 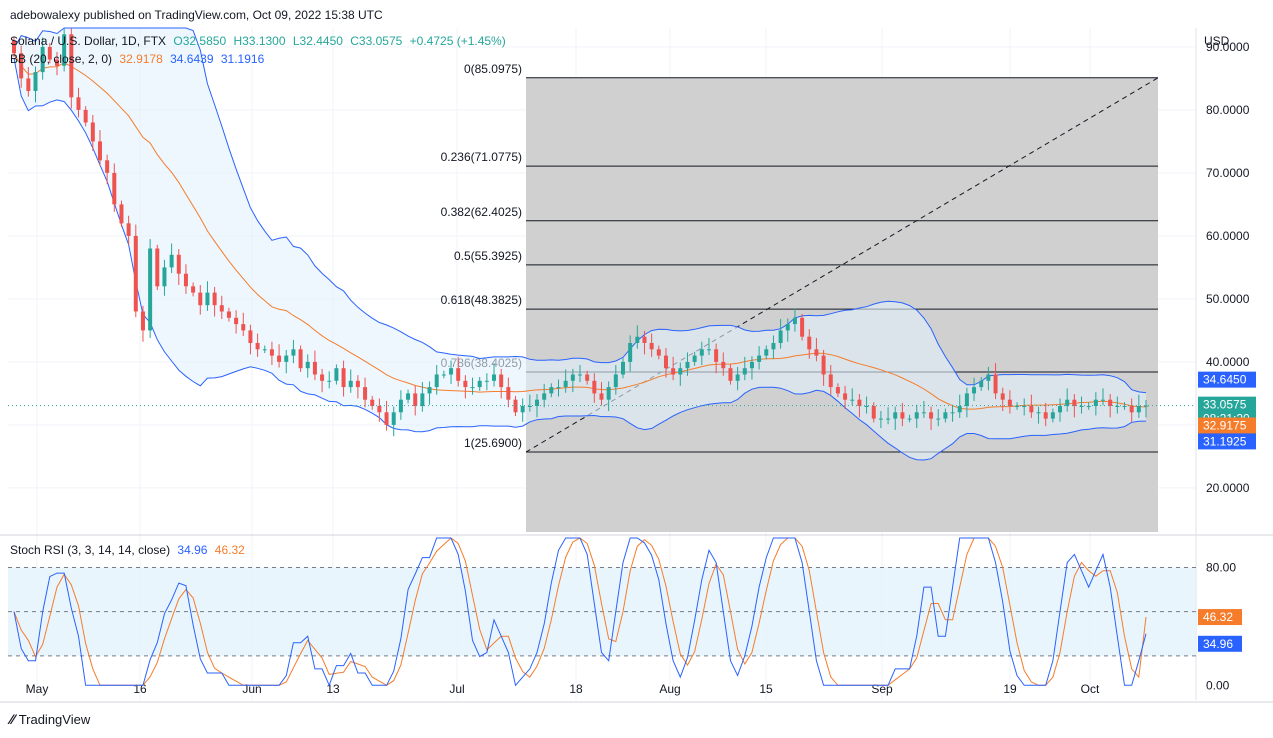 I want to click on bb-lower-price-label: 31.1925, so click(x=1225, y=441).